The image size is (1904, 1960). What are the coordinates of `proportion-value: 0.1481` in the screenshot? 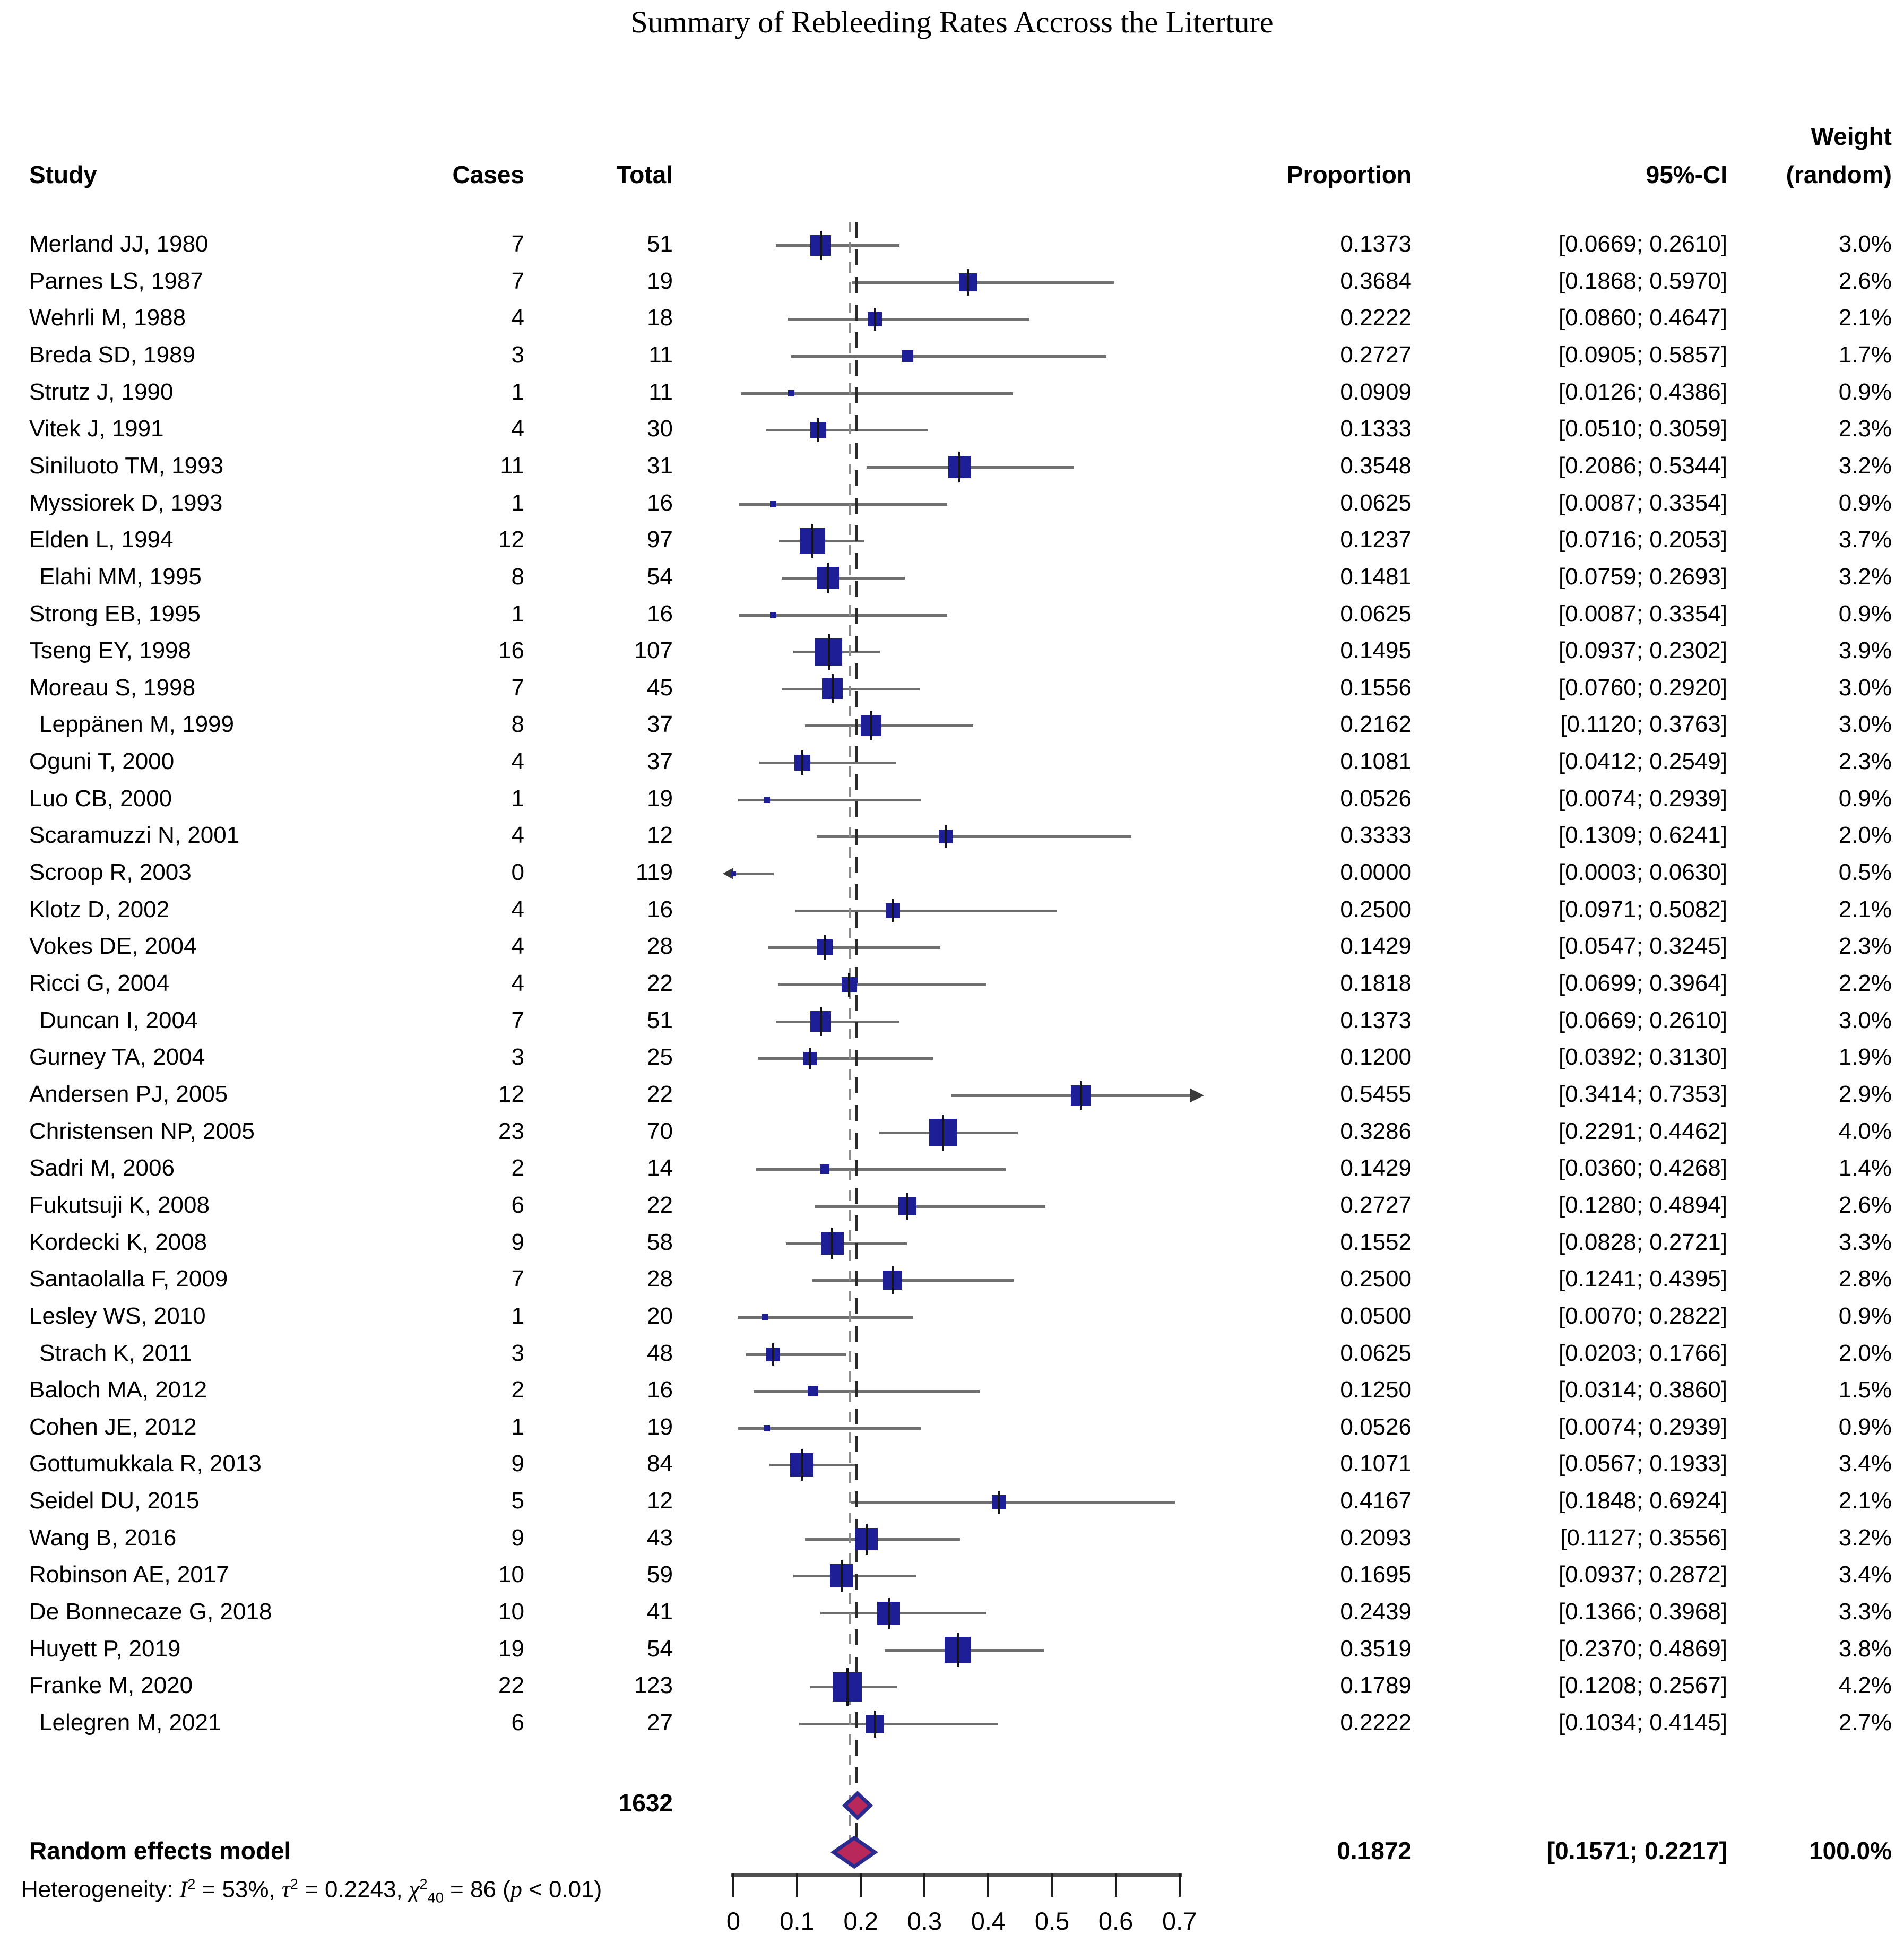 It's located at (1376, 576).